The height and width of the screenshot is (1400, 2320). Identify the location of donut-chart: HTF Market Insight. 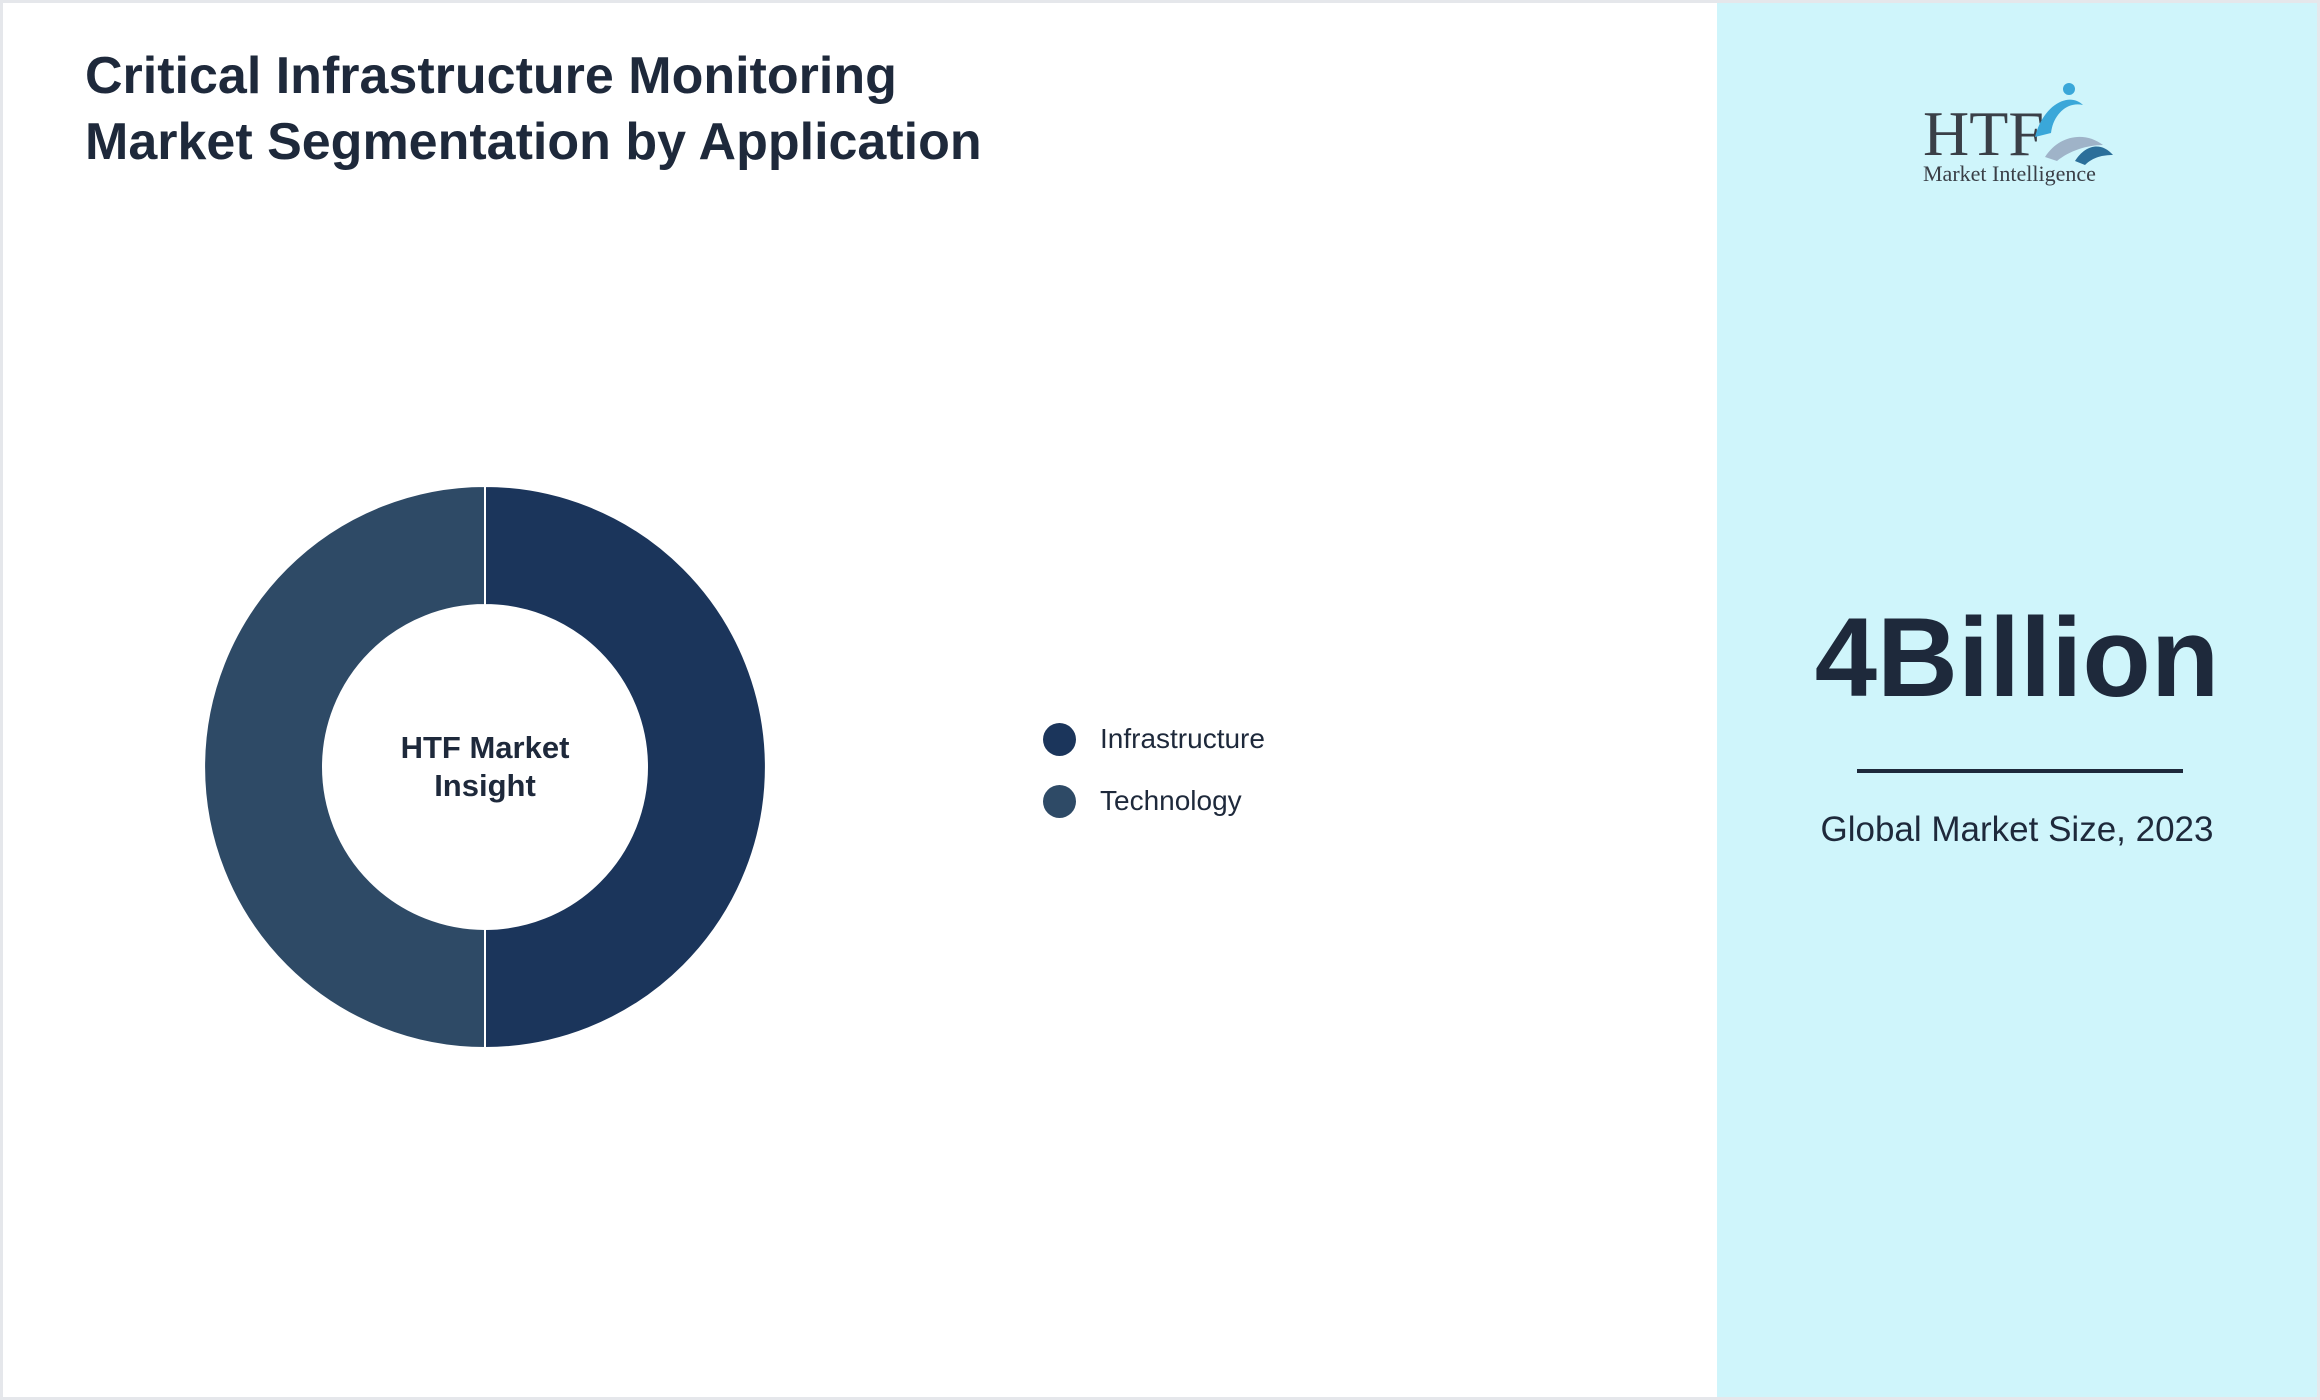
(485, 767).